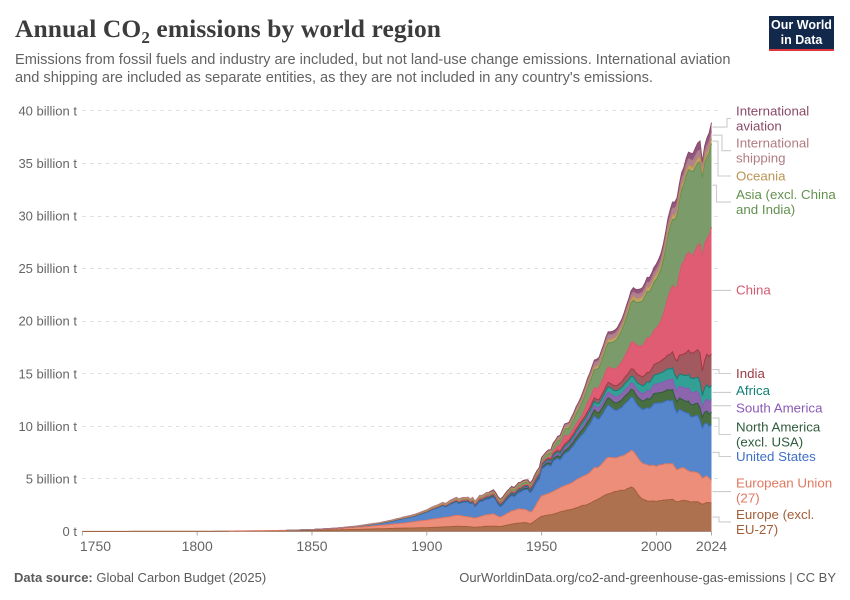 The image size is (850, 600). I want to click on svg-text: 1750, so click(95, 546).